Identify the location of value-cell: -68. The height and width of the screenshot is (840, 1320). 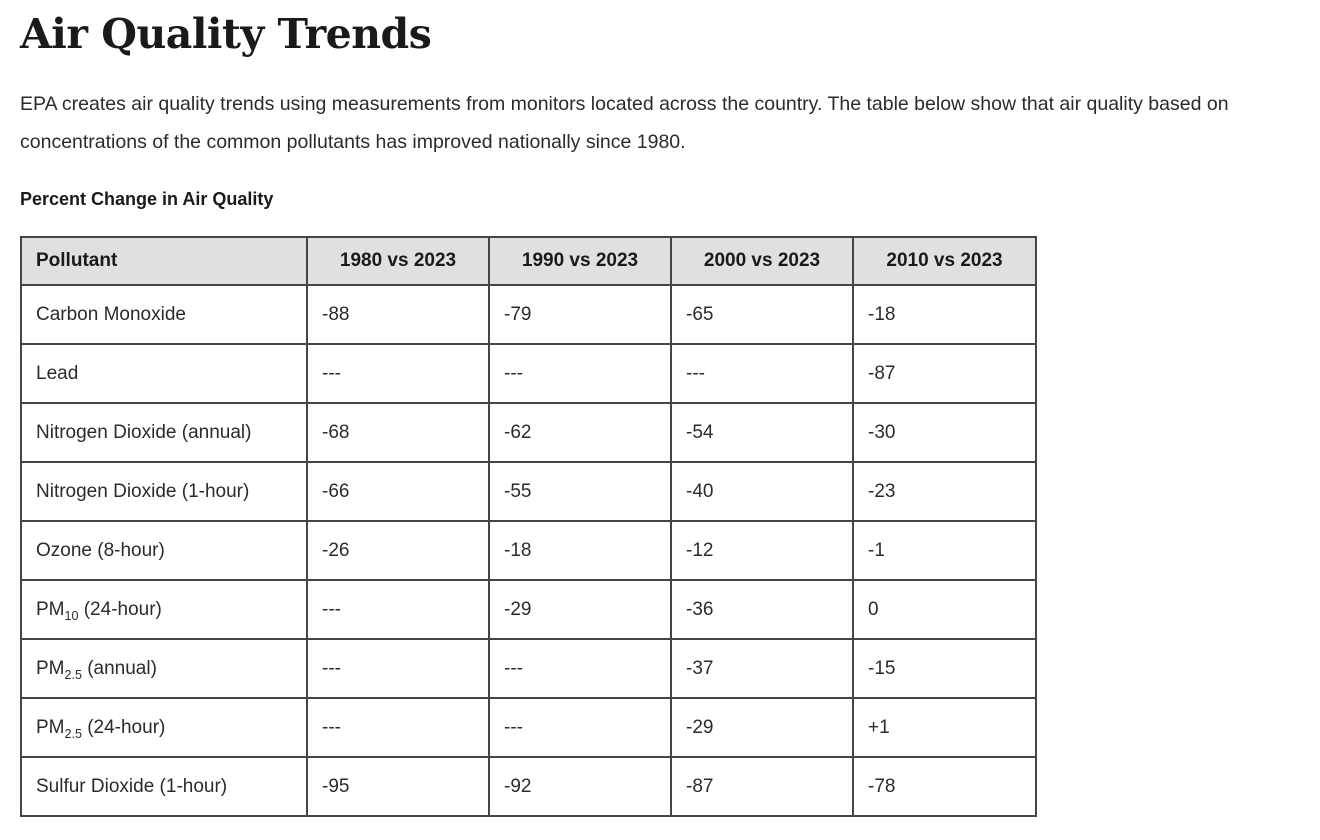
(398, 433).